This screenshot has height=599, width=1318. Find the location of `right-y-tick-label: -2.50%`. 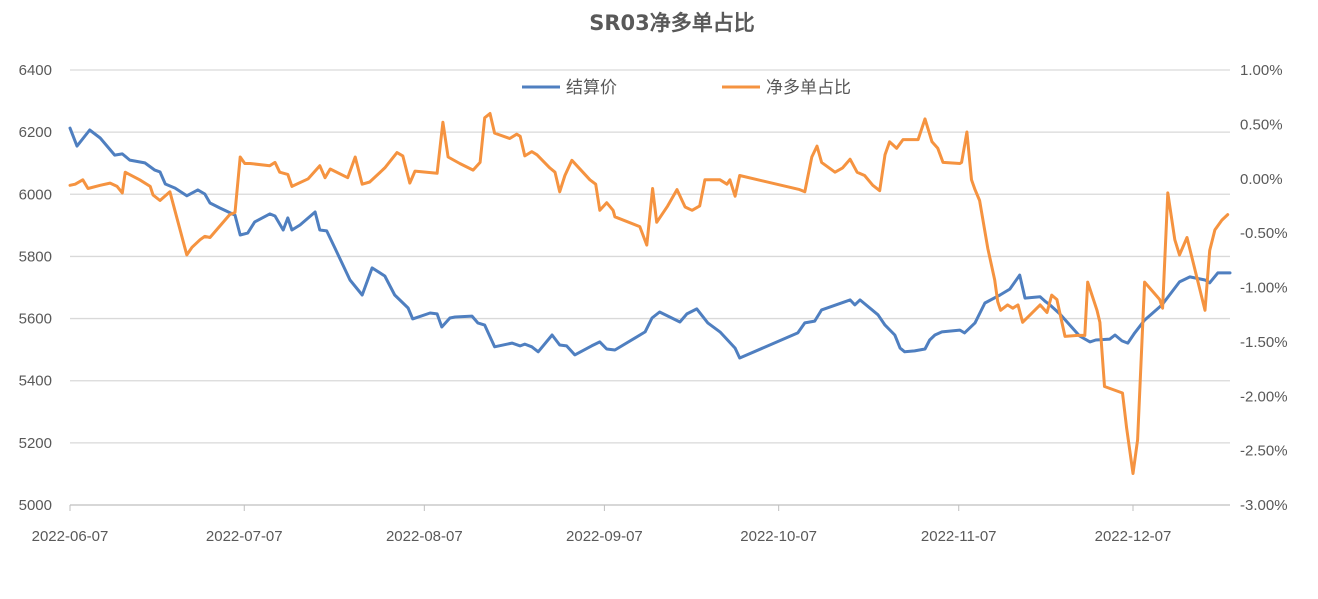

right-y-tick-label: -2.50% is located at coordinates (1264, 451).